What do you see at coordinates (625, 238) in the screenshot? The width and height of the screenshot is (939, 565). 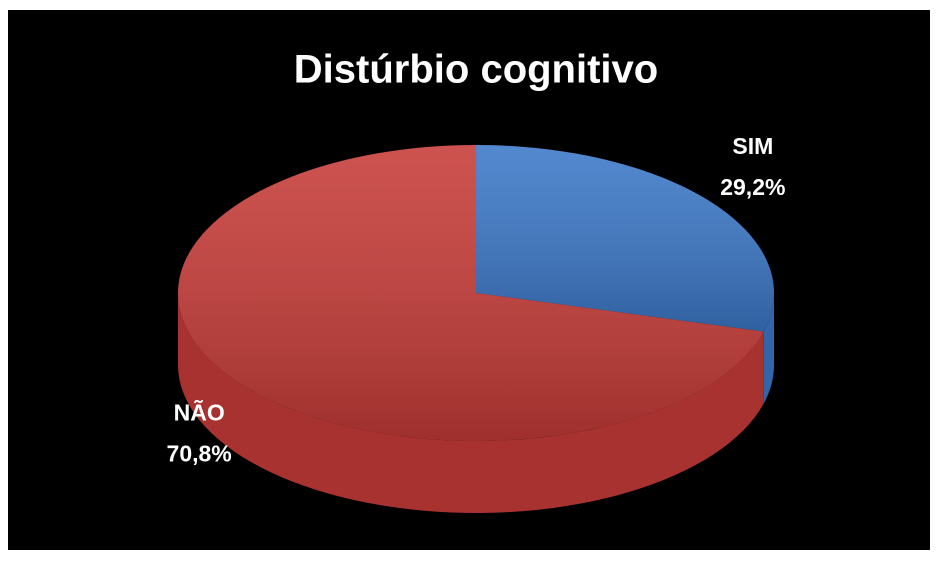 I see `slice-shading` at bounding box center [625, 238].